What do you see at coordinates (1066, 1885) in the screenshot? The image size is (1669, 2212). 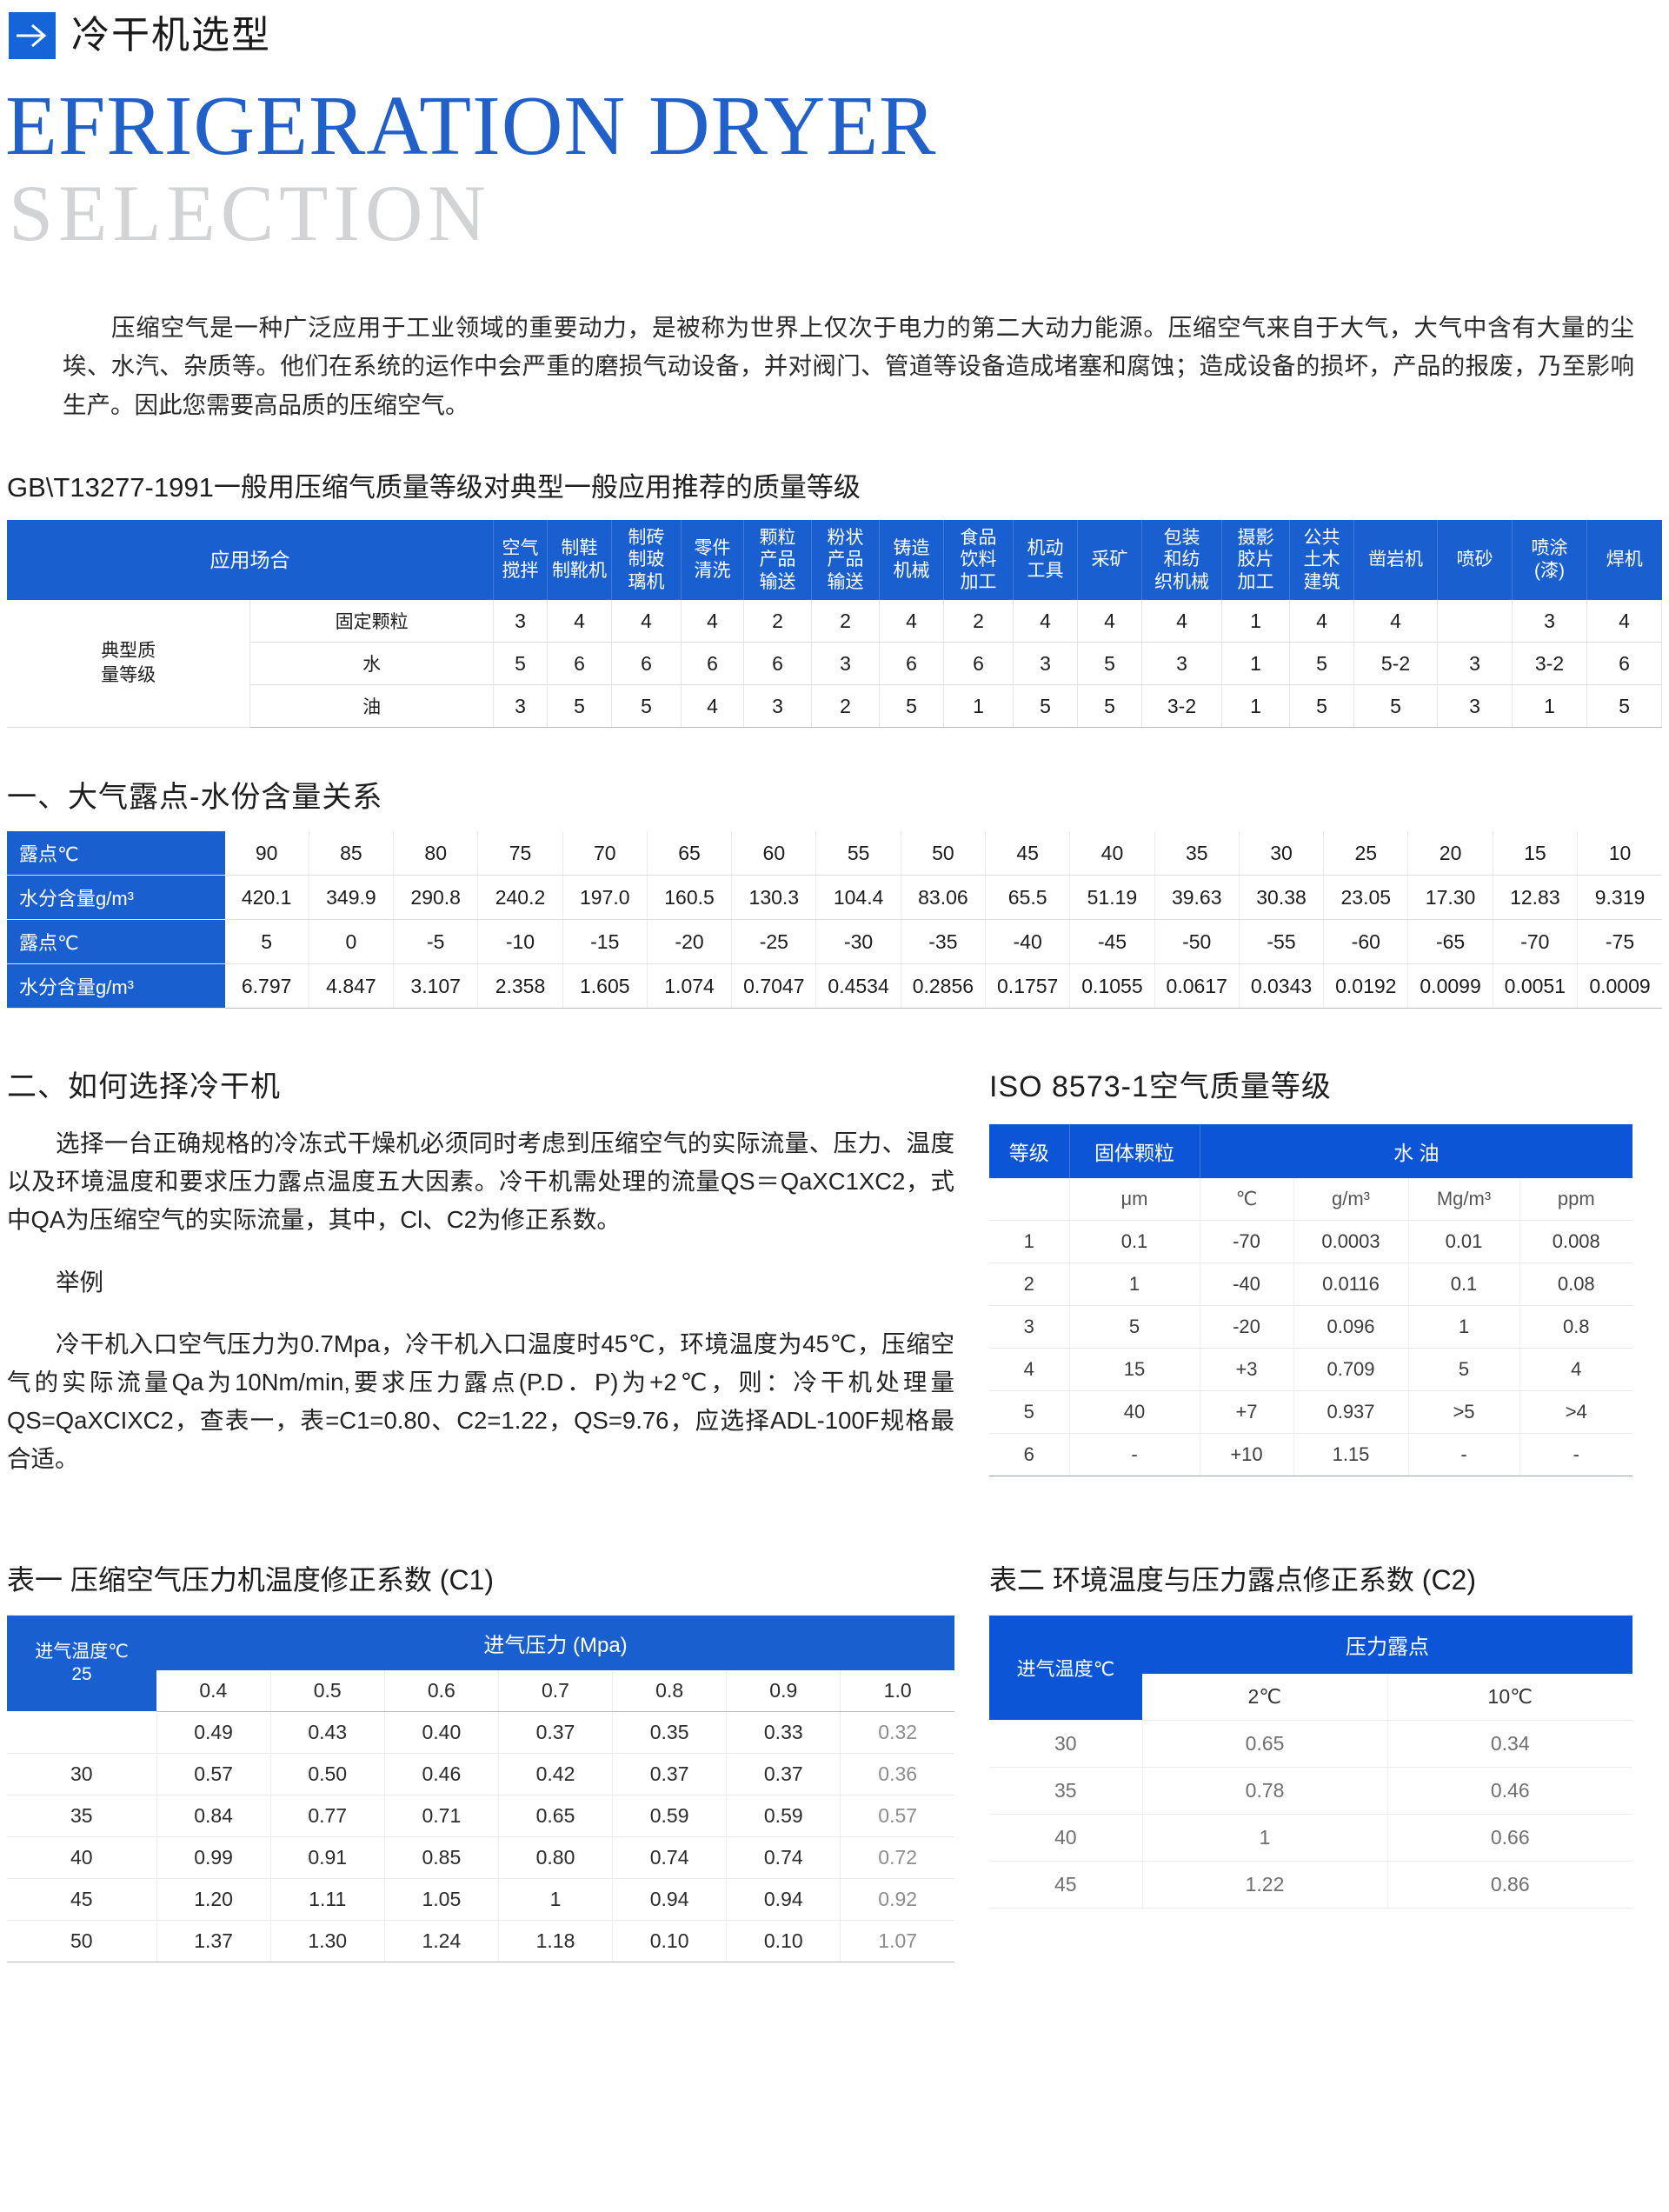 I see `table-c2-temp: 45` at bounding box center [1066, 1885].